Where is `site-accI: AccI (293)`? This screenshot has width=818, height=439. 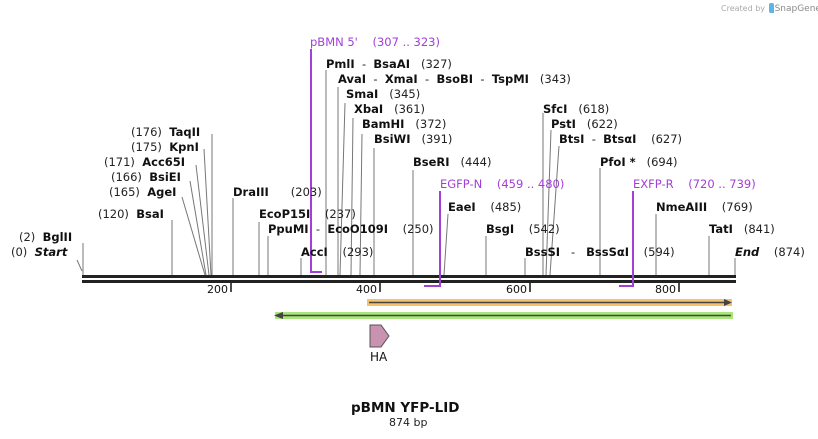 site-accI: AccI (293) is located at coordinates (337, 252).